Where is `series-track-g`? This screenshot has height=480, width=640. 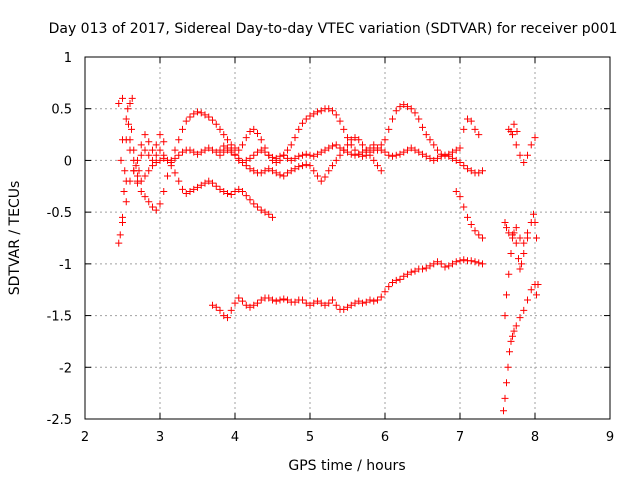
series-track-g is located at coordinates (521, 267).